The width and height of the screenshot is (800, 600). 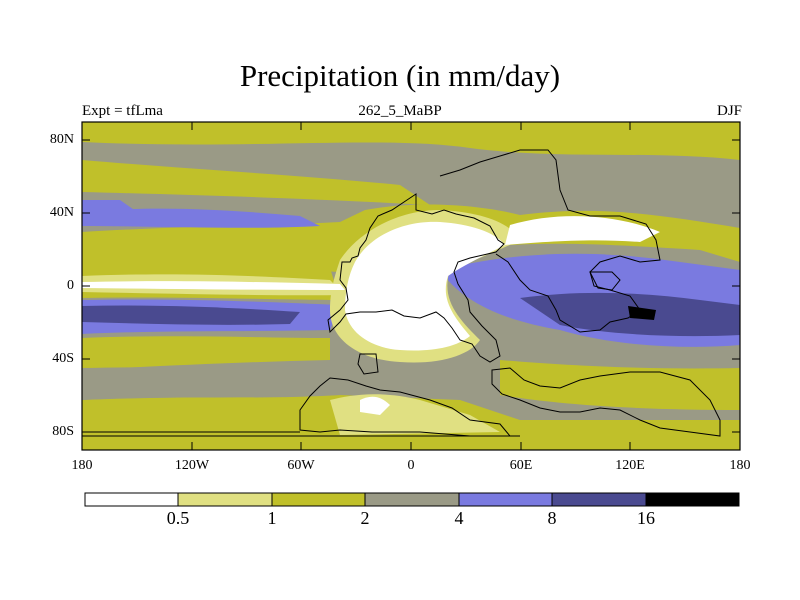 What do you see at coordinates (82, 465) in the screenshot?
I see `lon-label-180w: 180` at bounding box center [82, 465].